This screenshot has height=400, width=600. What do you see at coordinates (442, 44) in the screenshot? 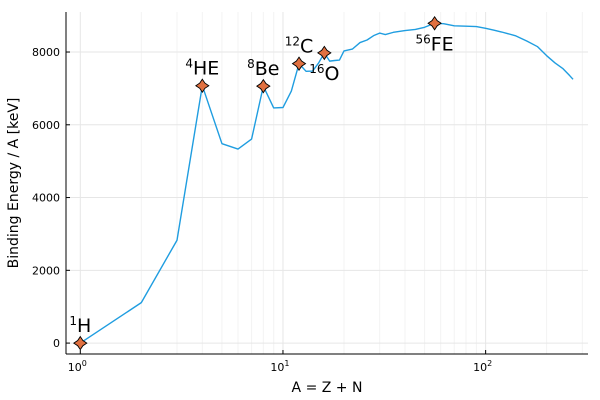
I see `element-symbol: FE` at bounding box center [442, 44].